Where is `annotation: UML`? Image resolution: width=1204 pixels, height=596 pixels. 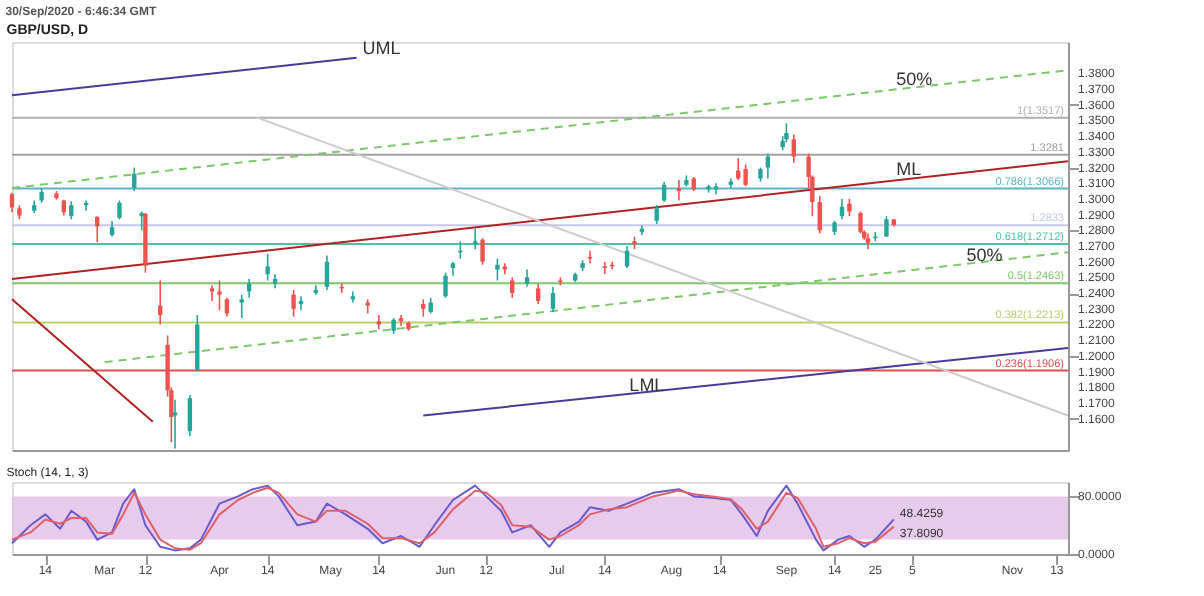 annotation: UML is located at coordinates (381, 47).